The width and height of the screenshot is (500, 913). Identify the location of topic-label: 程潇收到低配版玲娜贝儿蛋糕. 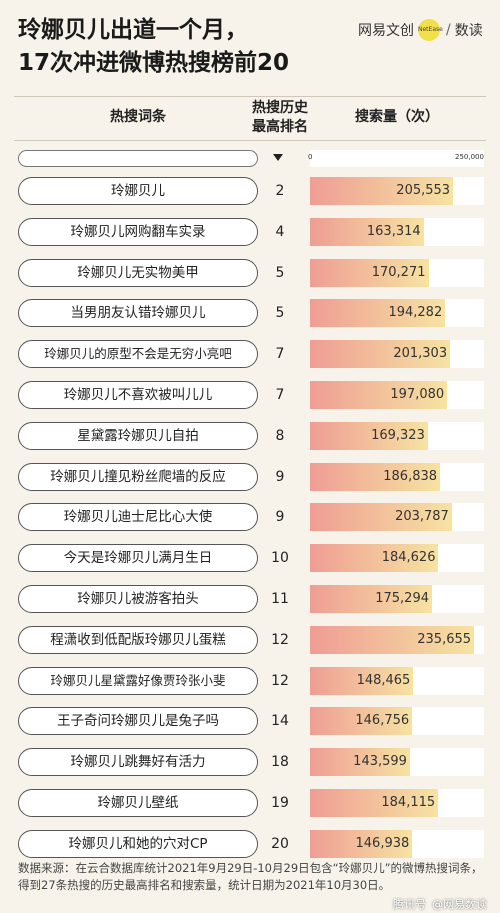
(138, 640).